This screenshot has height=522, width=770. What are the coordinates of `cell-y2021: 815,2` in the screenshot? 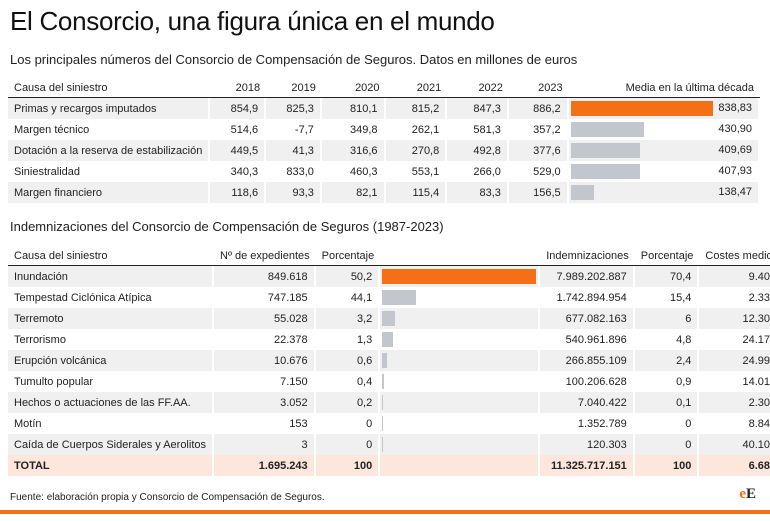 It's located at (416, 108).